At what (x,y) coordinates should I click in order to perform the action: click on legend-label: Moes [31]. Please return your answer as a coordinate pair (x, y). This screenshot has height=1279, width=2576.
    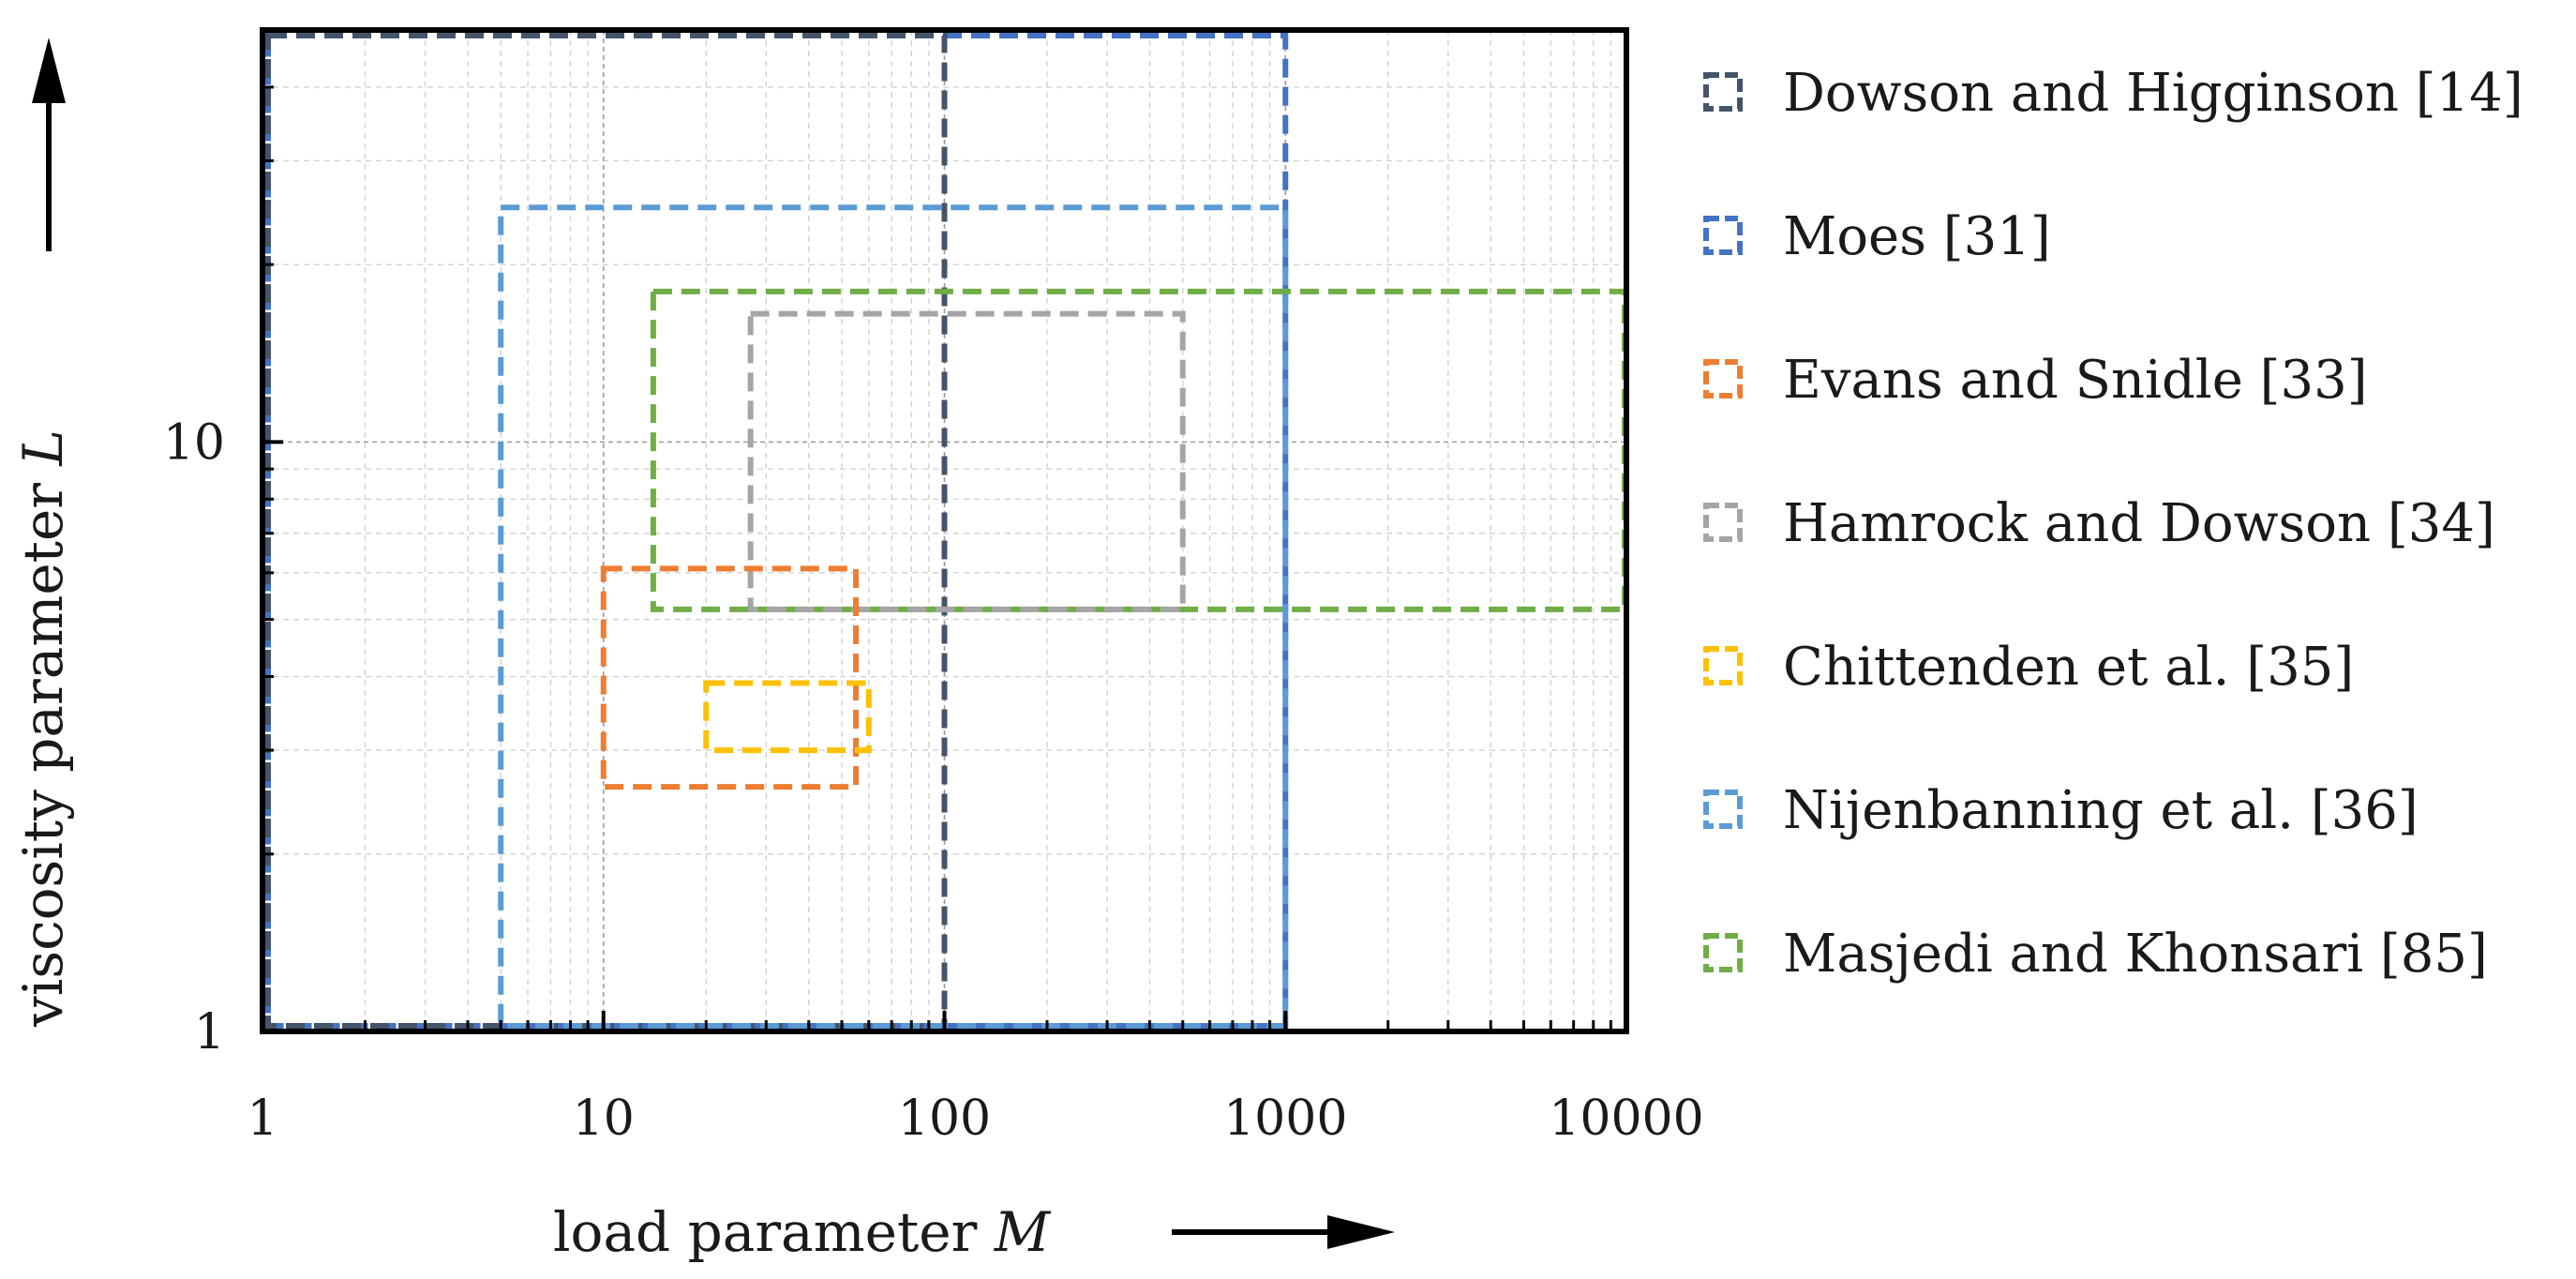
    Looking at the image, I should click on (1917, 236).